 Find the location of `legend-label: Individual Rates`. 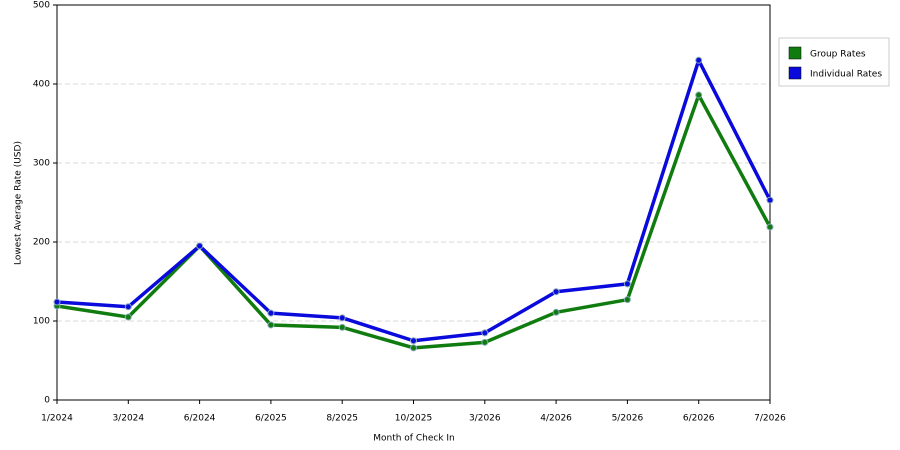

legend-label: Individual Rates is located at coordinates (846, 75).